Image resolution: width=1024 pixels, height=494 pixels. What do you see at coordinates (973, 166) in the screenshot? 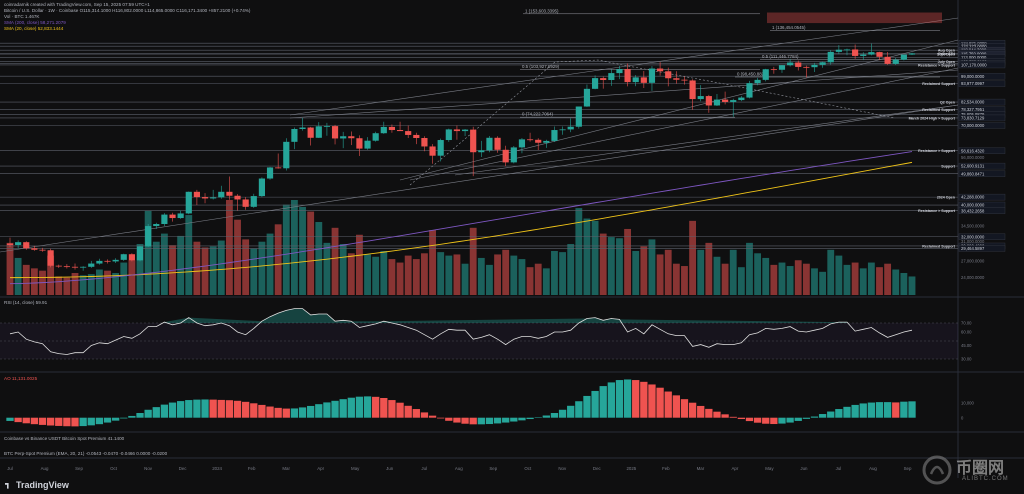
I see `price-tag-value: 52,600.9131` at bounding box center [973, 166].